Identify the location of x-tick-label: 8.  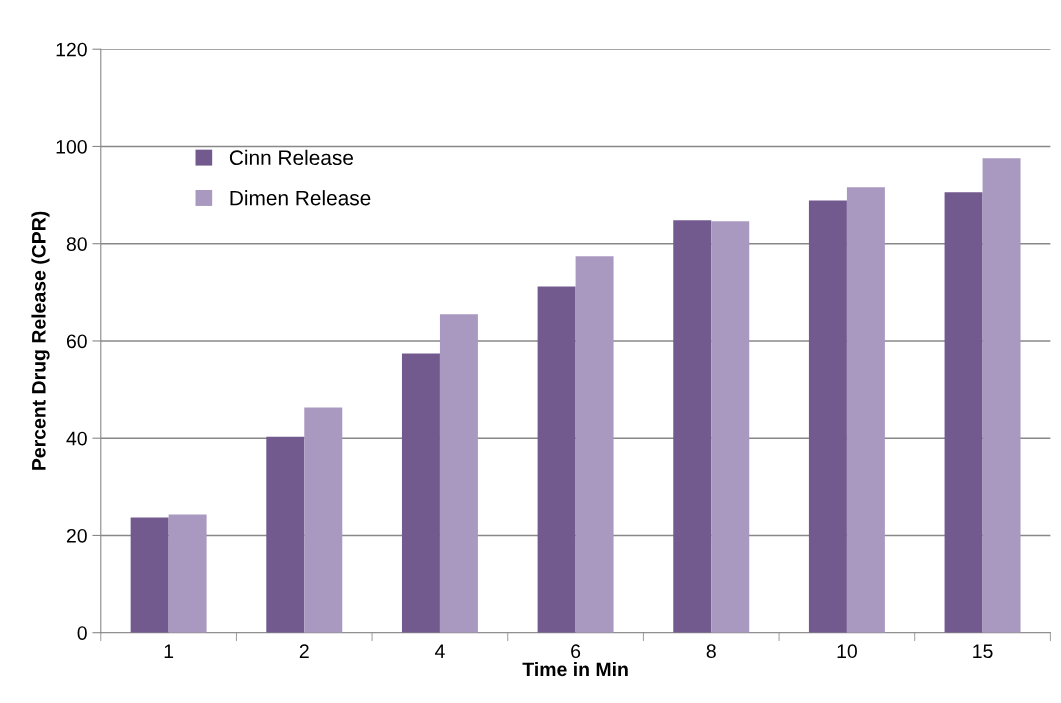
(711, 651).